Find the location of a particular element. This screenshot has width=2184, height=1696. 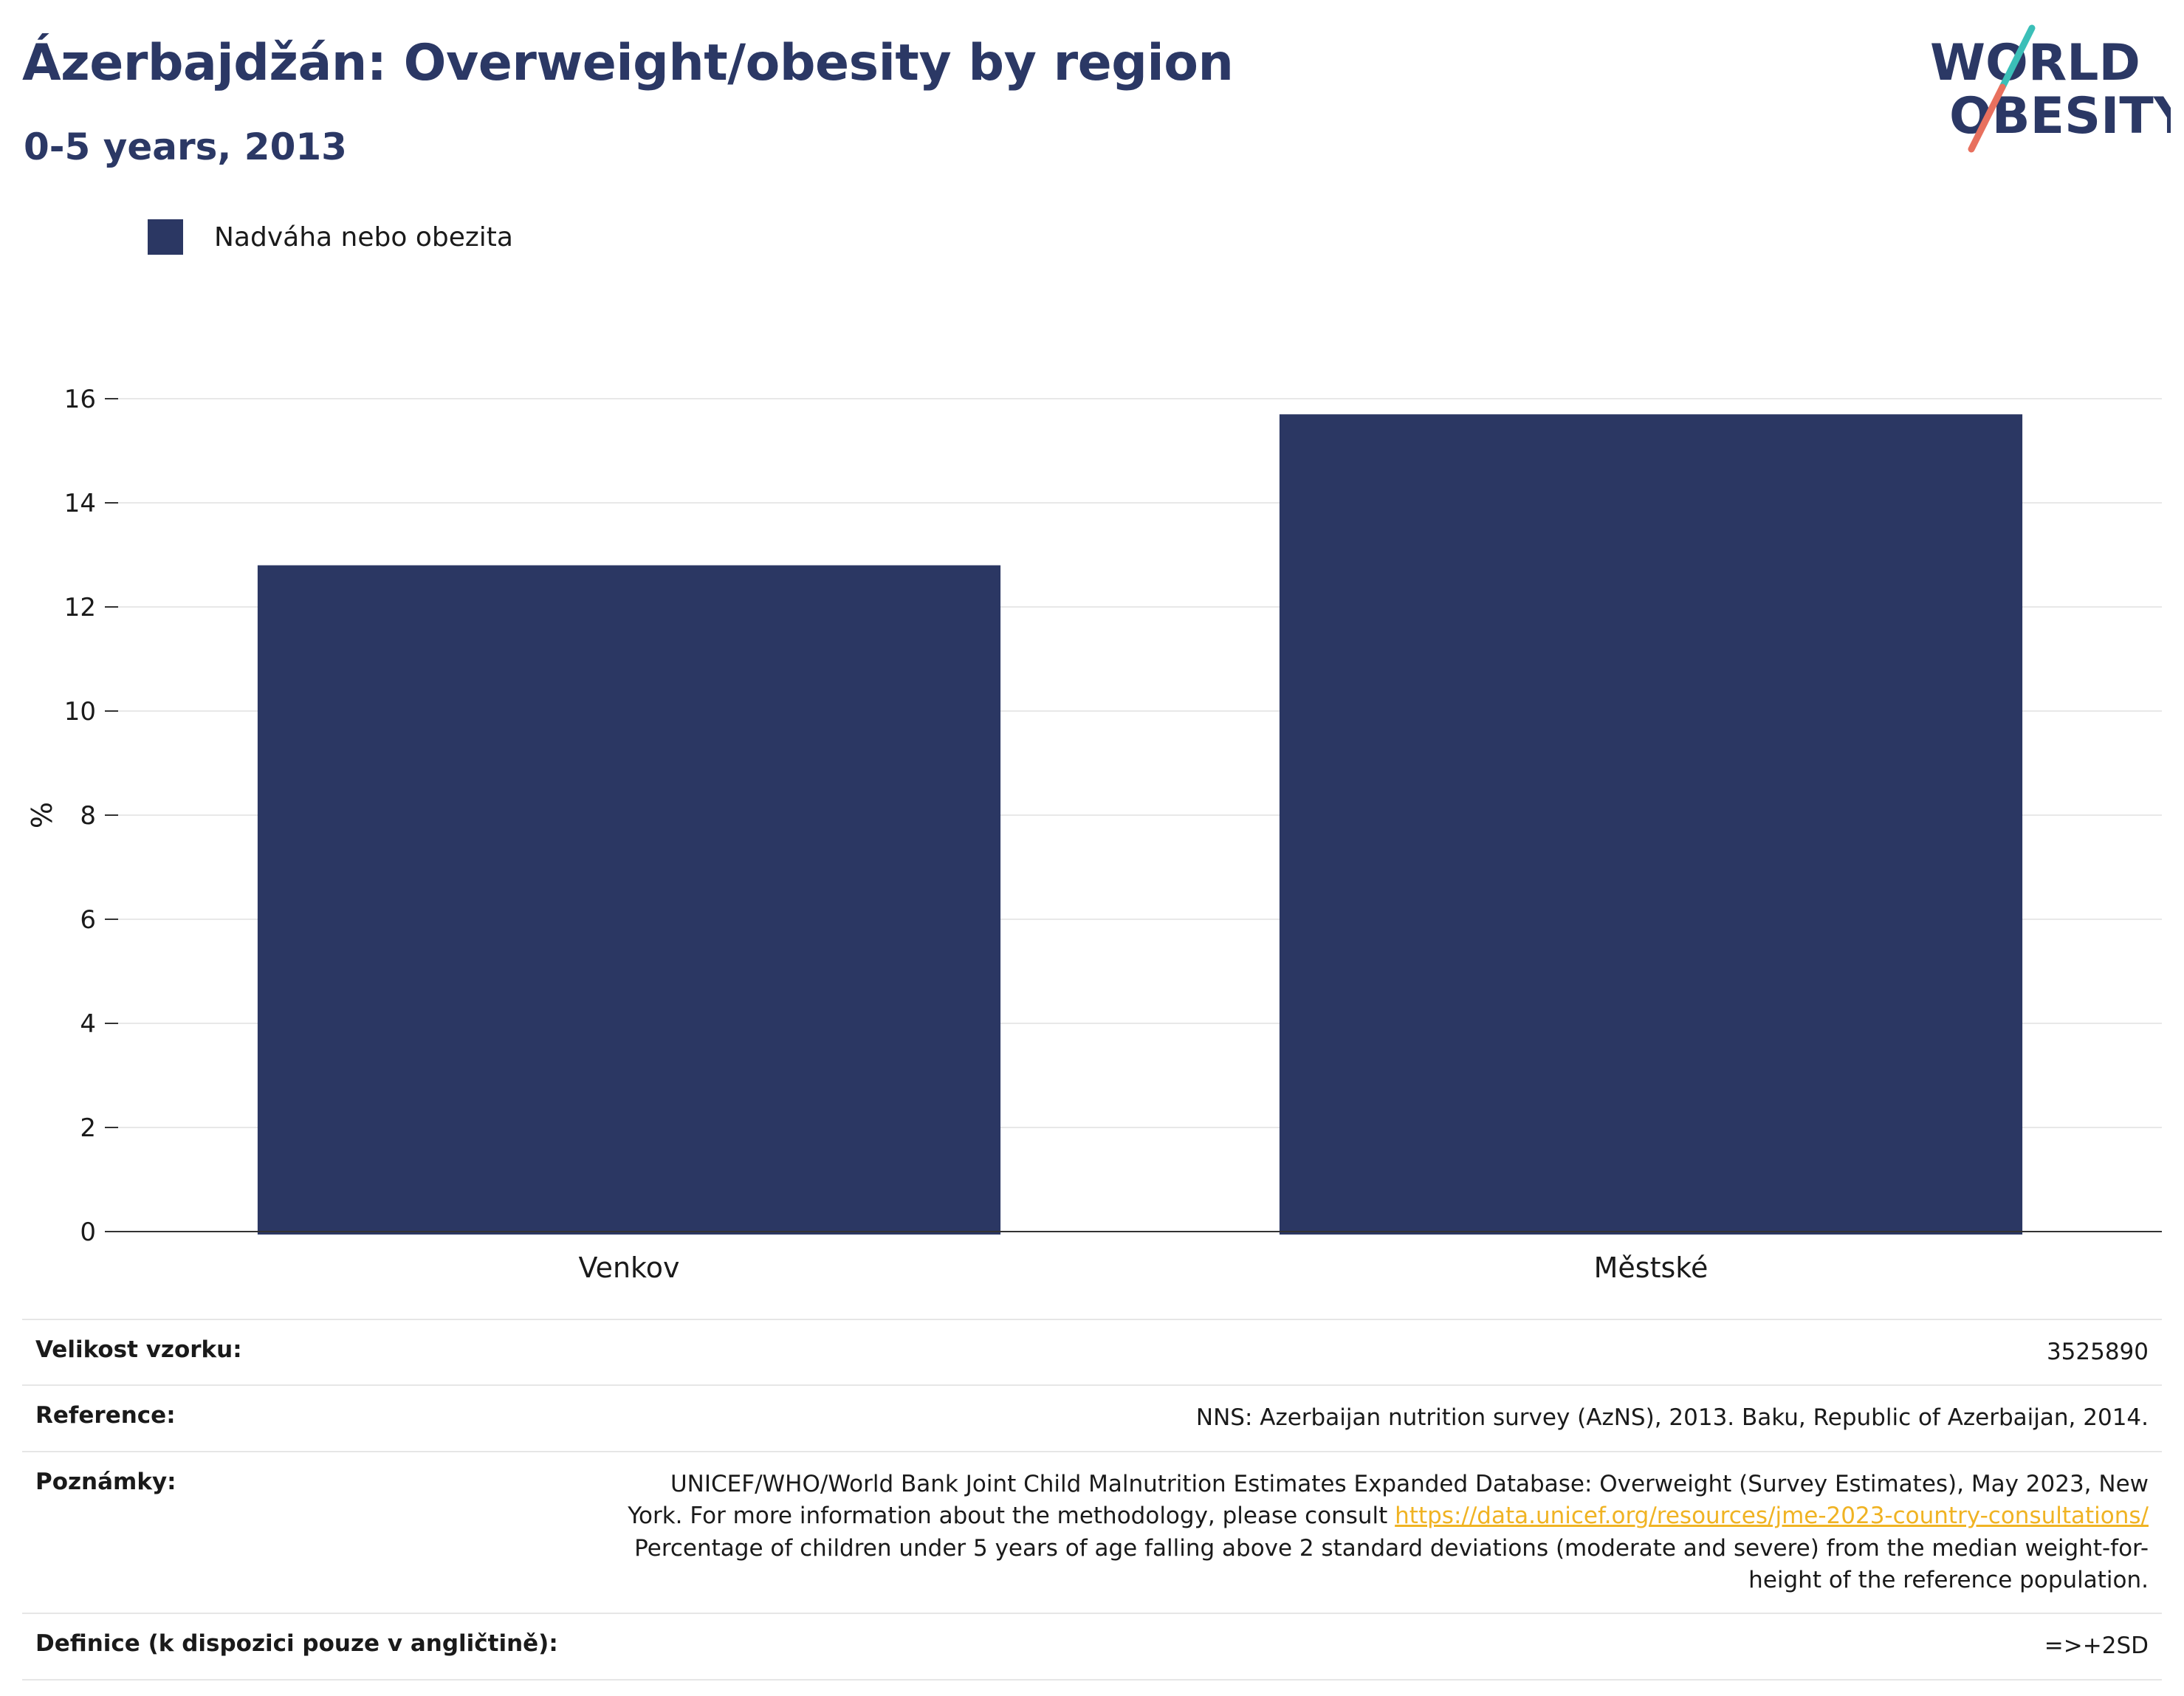

info-value: =>+2SD is located at coordinates (1386, 1646).